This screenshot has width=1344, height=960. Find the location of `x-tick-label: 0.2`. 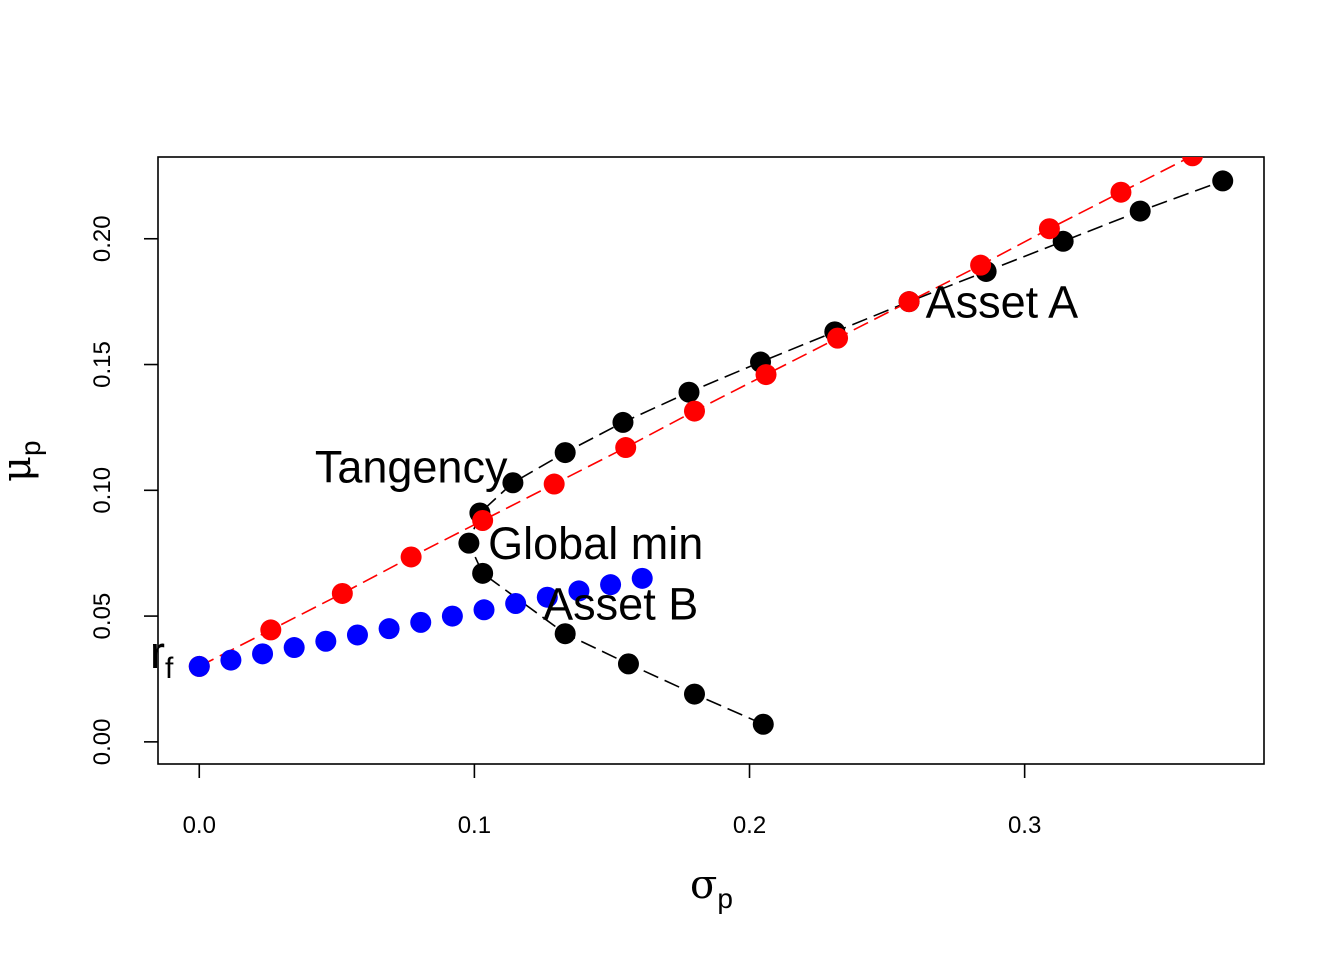

x-tick-label: 0.2 is located at coordinates (749, 825).